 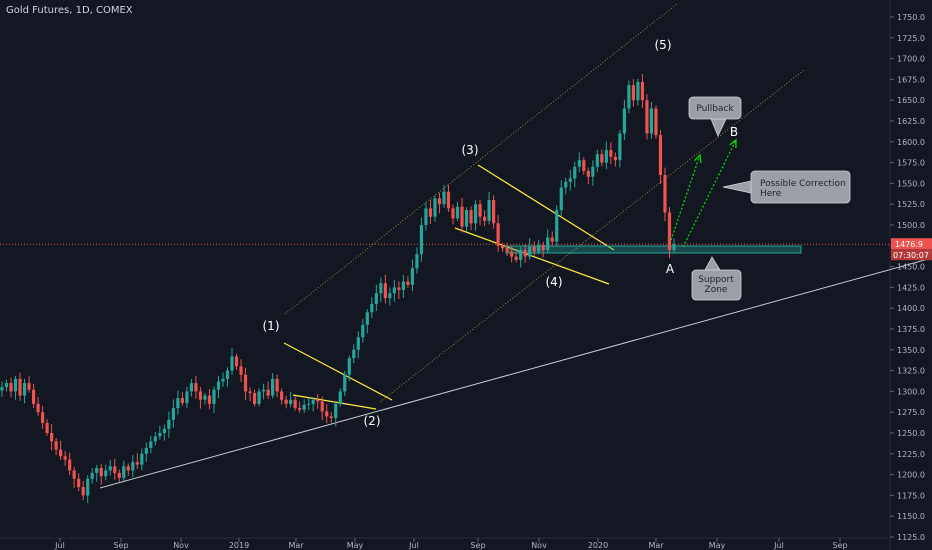 I want to click on y-tick-label: 1575.0, so click(x=911, y=163).